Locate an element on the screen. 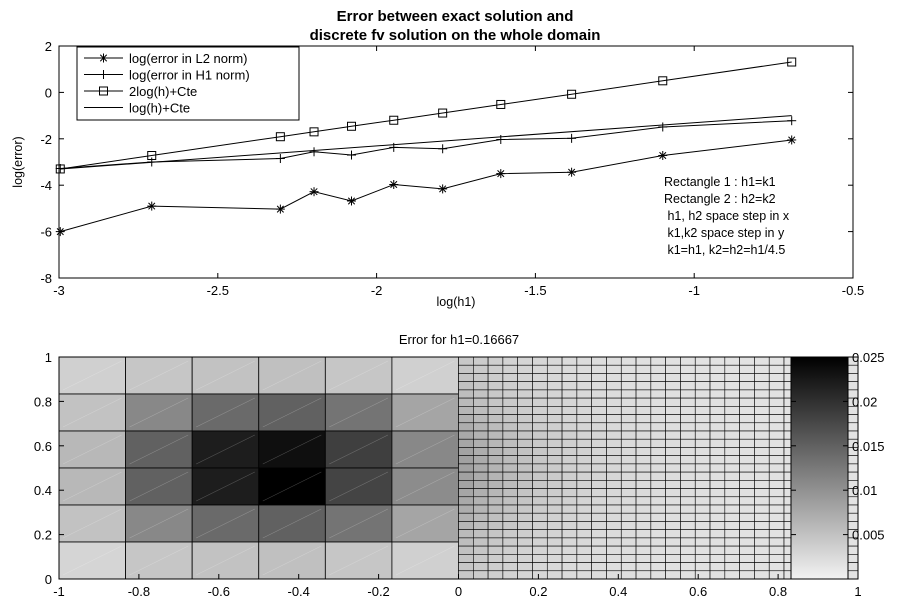 The height and width of the screenshot is (605, 903). legend-marker is located at coordinates (103, 58).